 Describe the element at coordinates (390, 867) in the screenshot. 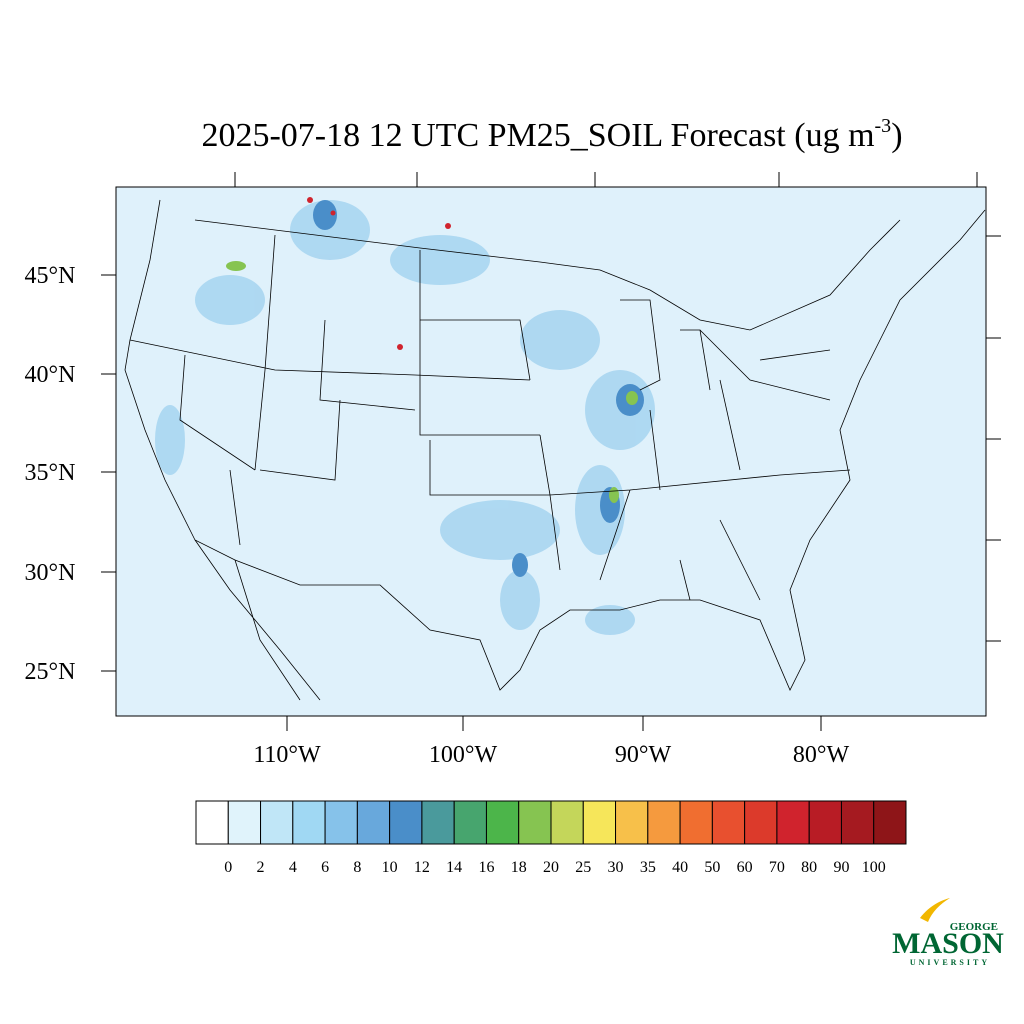

I see `colorbar-label: 10` at that location.